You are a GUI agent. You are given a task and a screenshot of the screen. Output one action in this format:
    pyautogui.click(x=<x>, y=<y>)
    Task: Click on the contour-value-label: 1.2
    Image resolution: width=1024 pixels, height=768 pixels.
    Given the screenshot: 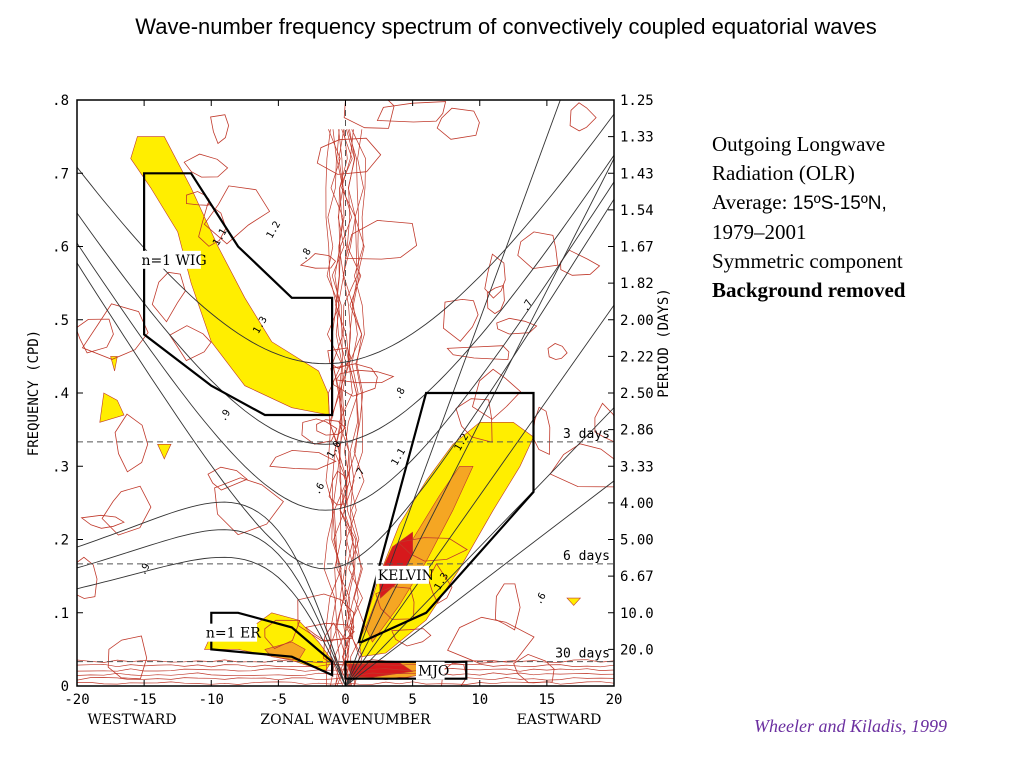 What is the action you would take?
    pyautogui.click(x=274, y=230)
    